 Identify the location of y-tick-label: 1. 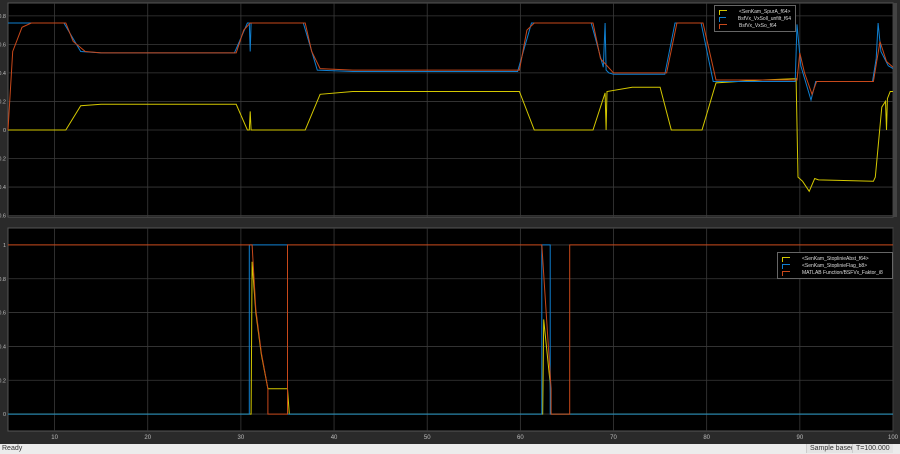
(4, 246).